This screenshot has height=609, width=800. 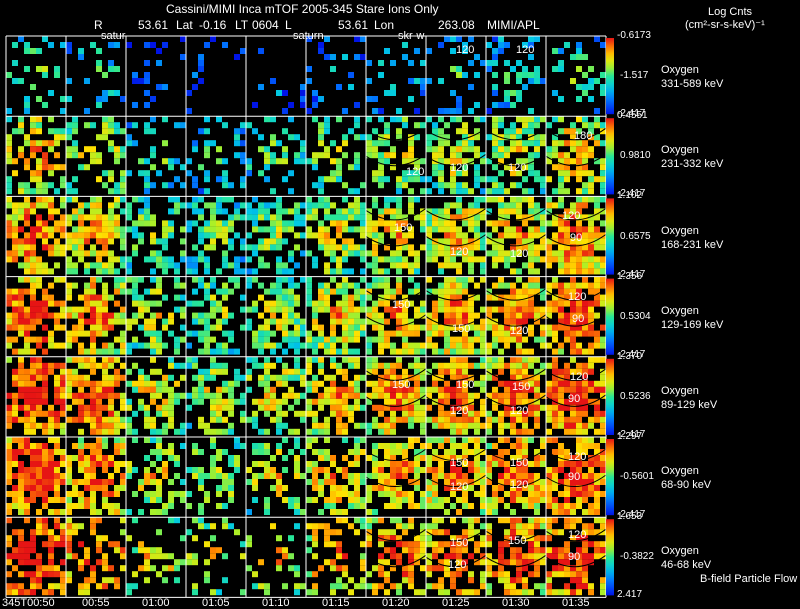 What do you see at coordinates (686, 485) in the screenshot?
I see `row-energy-label: 68-90 keV` at bounding box center [686, 485].